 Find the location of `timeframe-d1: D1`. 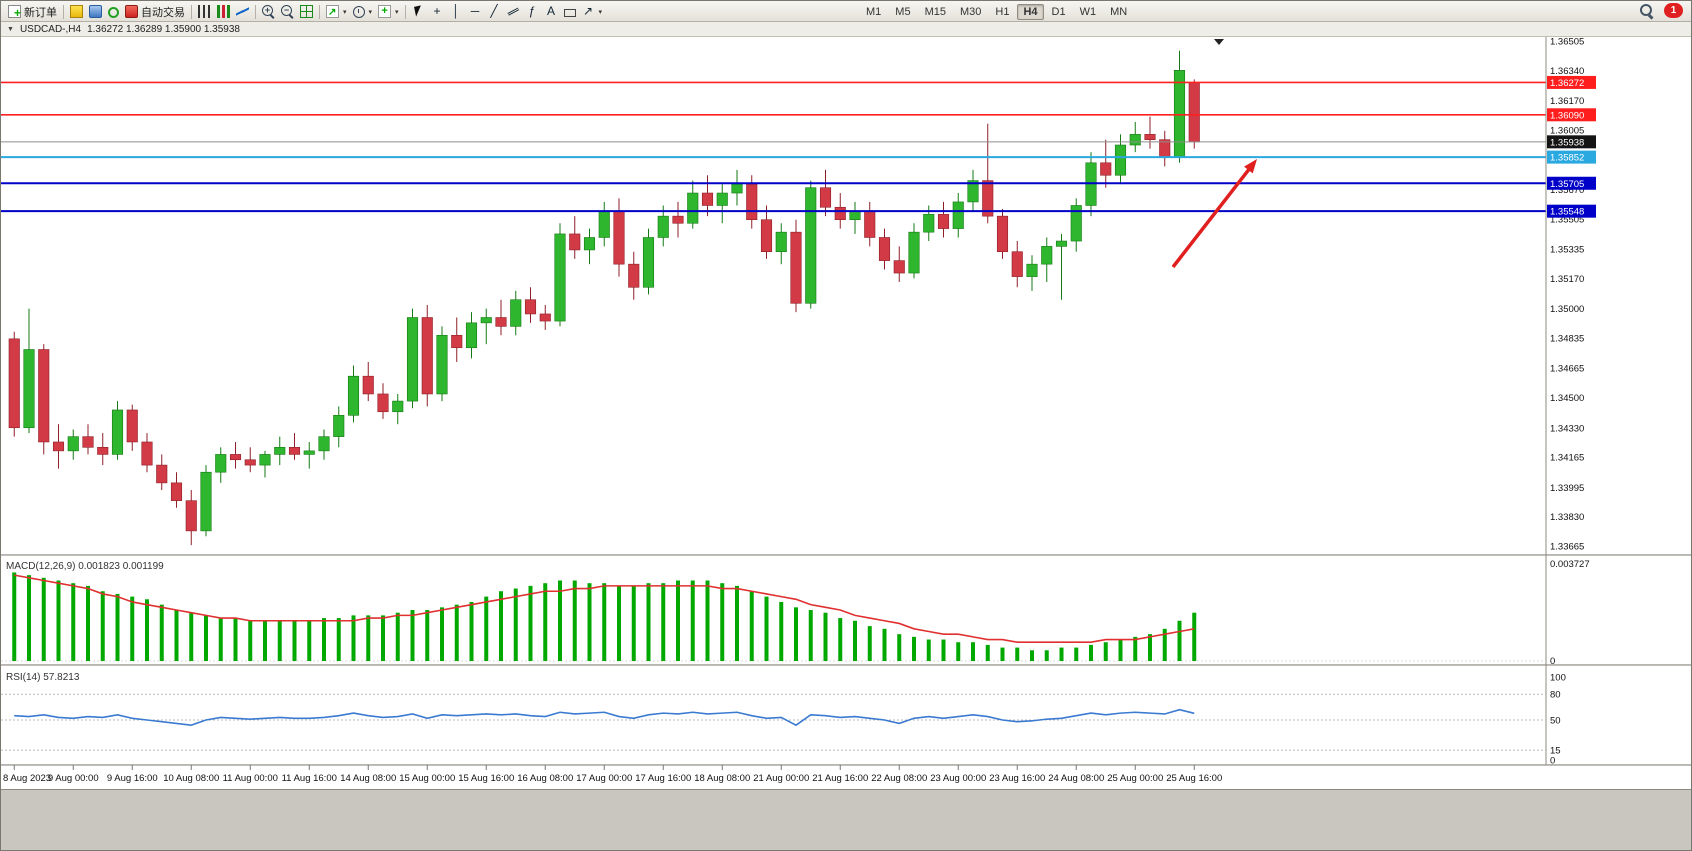

timeframe-d1: D1 is located at coordinates (1058, 11).